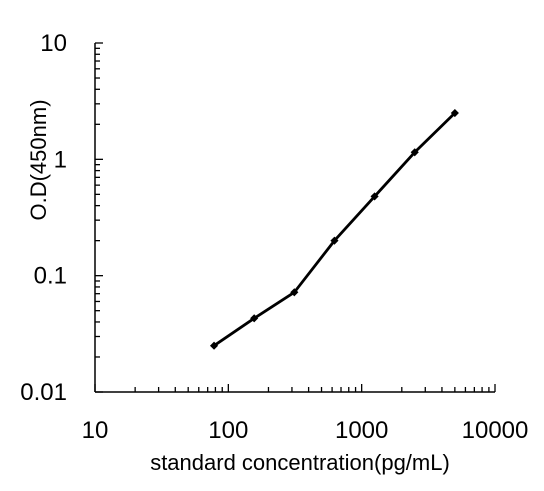 This screenshot has height=491, width=544. I want to click on x-tick-label: 10000, so click(495, 430).